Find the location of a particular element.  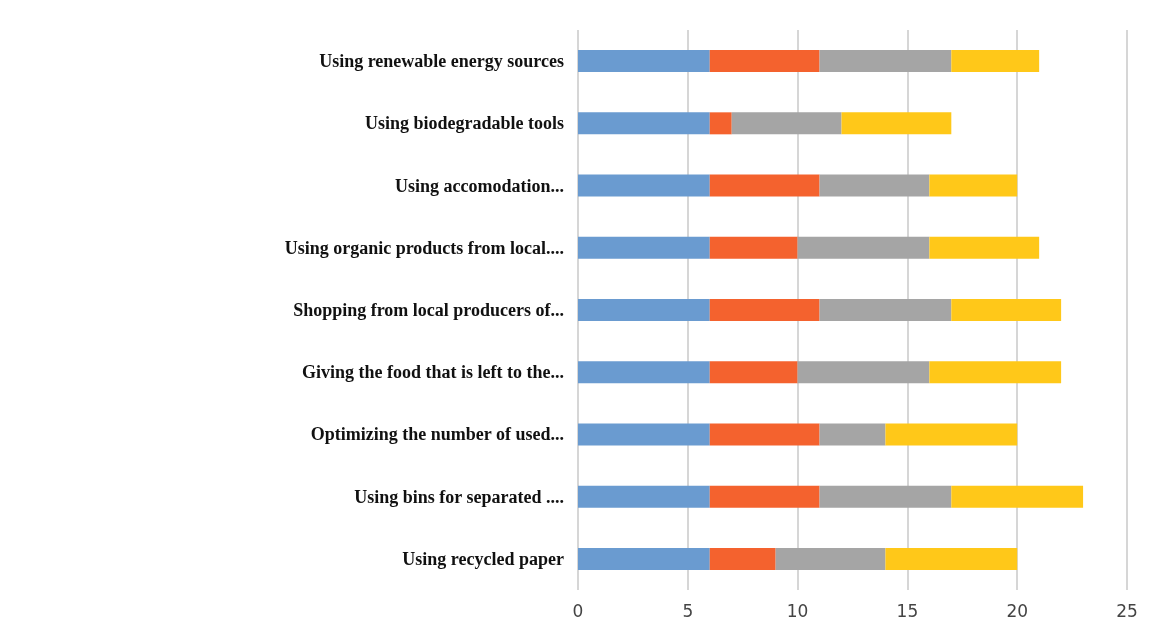

x-tick-label: 20 is located at coordinates (1017, 610).